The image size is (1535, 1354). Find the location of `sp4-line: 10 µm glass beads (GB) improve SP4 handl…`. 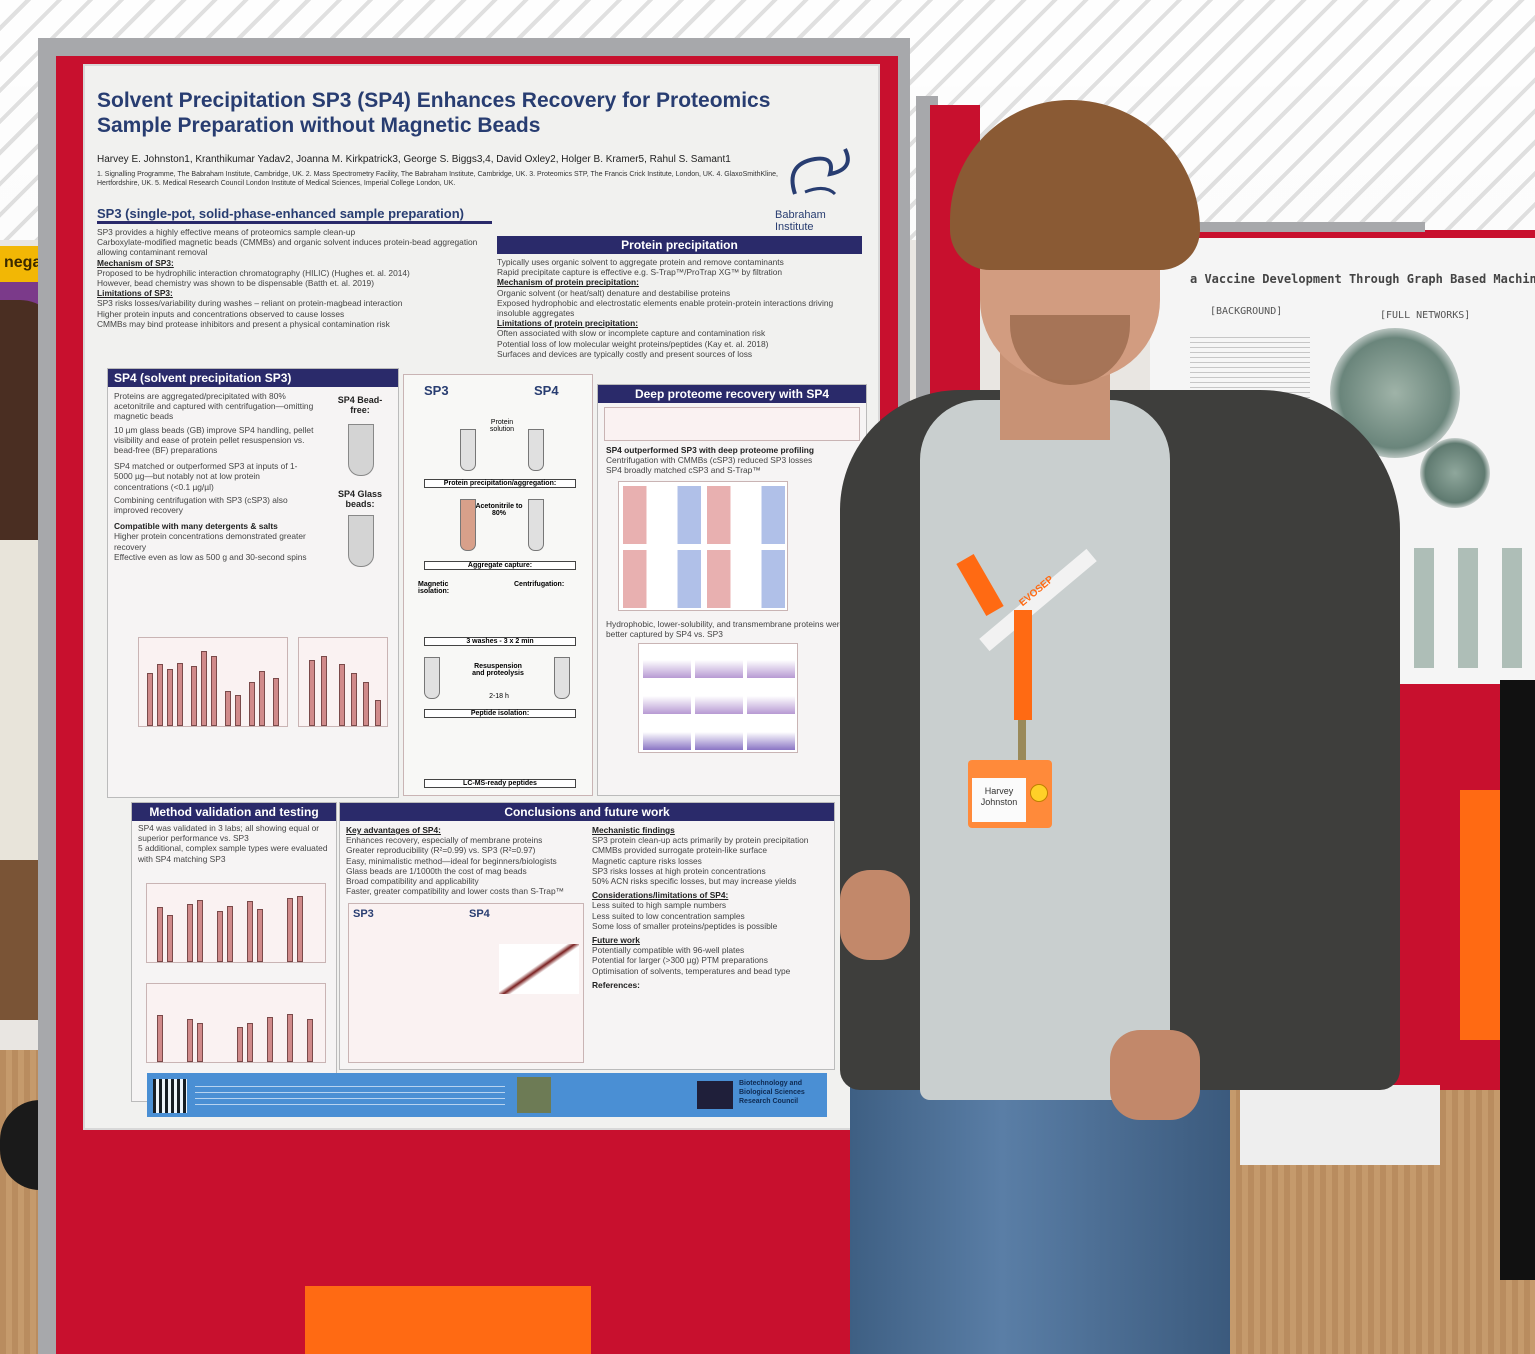

sp4-line: 10 µm glass beads (GB) improve SP4 handl… is located at coordinates (214, 440).